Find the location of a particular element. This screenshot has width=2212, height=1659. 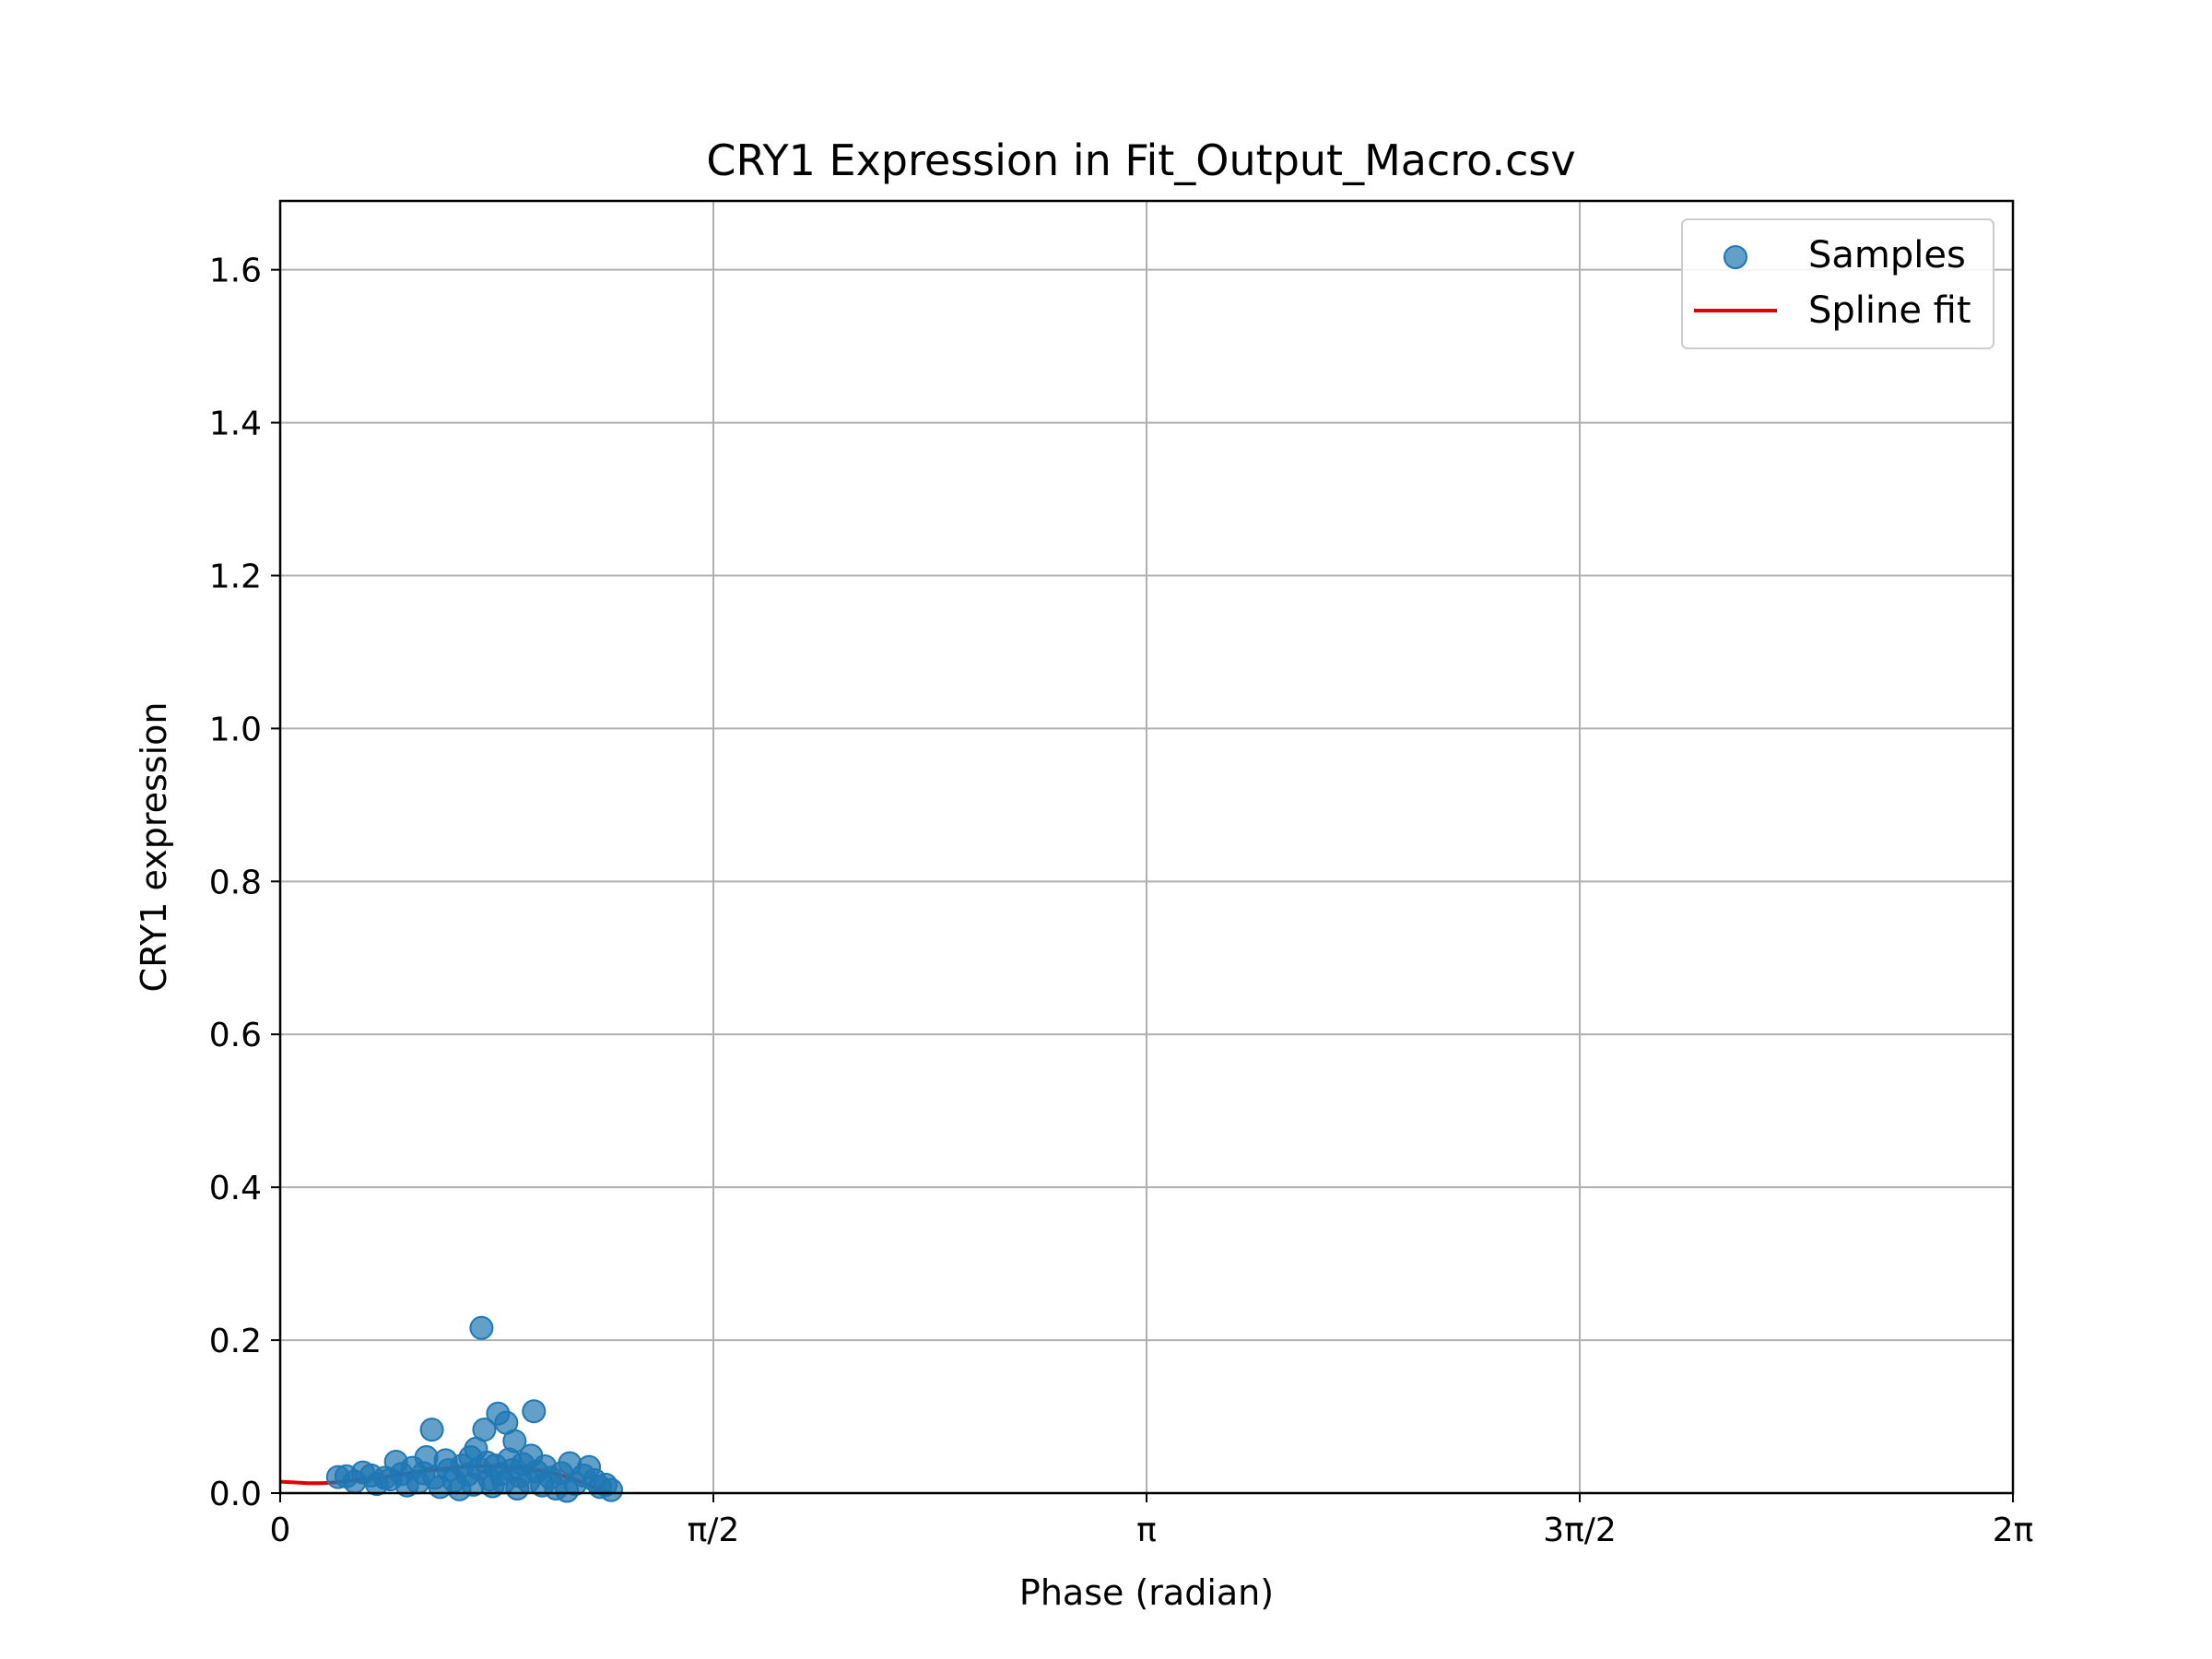

y-axis-label: CRY1 expression is located at coordinates (154, 847).